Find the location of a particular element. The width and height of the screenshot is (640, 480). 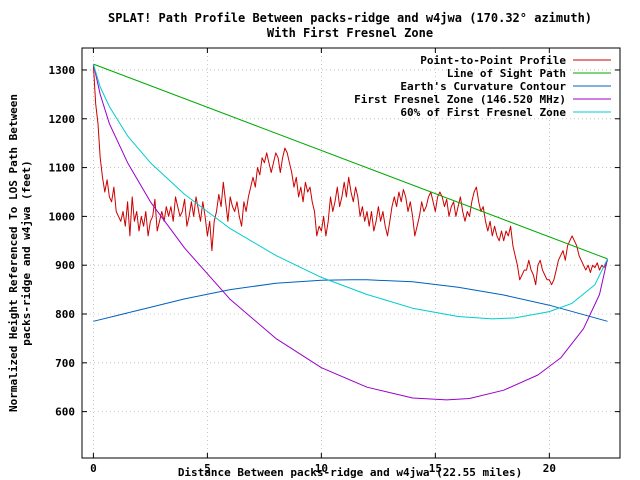

legend-fresnel-zone-label: First Fresnel Zone (146.520 MHz) is located at coordinates (460, 99).